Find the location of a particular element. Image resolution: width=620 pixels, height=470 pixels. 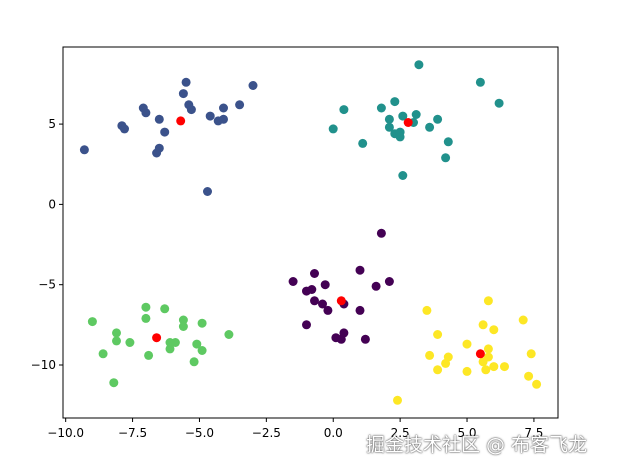

x-tick-label: 5.0 is located at coordinates (466, 433).